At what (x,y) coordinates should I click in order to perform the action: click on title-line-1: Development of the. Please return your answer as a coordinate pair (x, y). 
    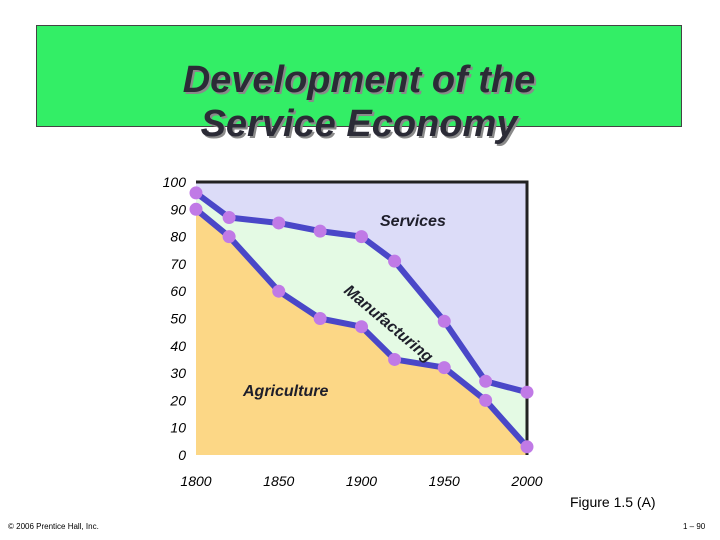
    Looking at the image, I should click on (359, 80).